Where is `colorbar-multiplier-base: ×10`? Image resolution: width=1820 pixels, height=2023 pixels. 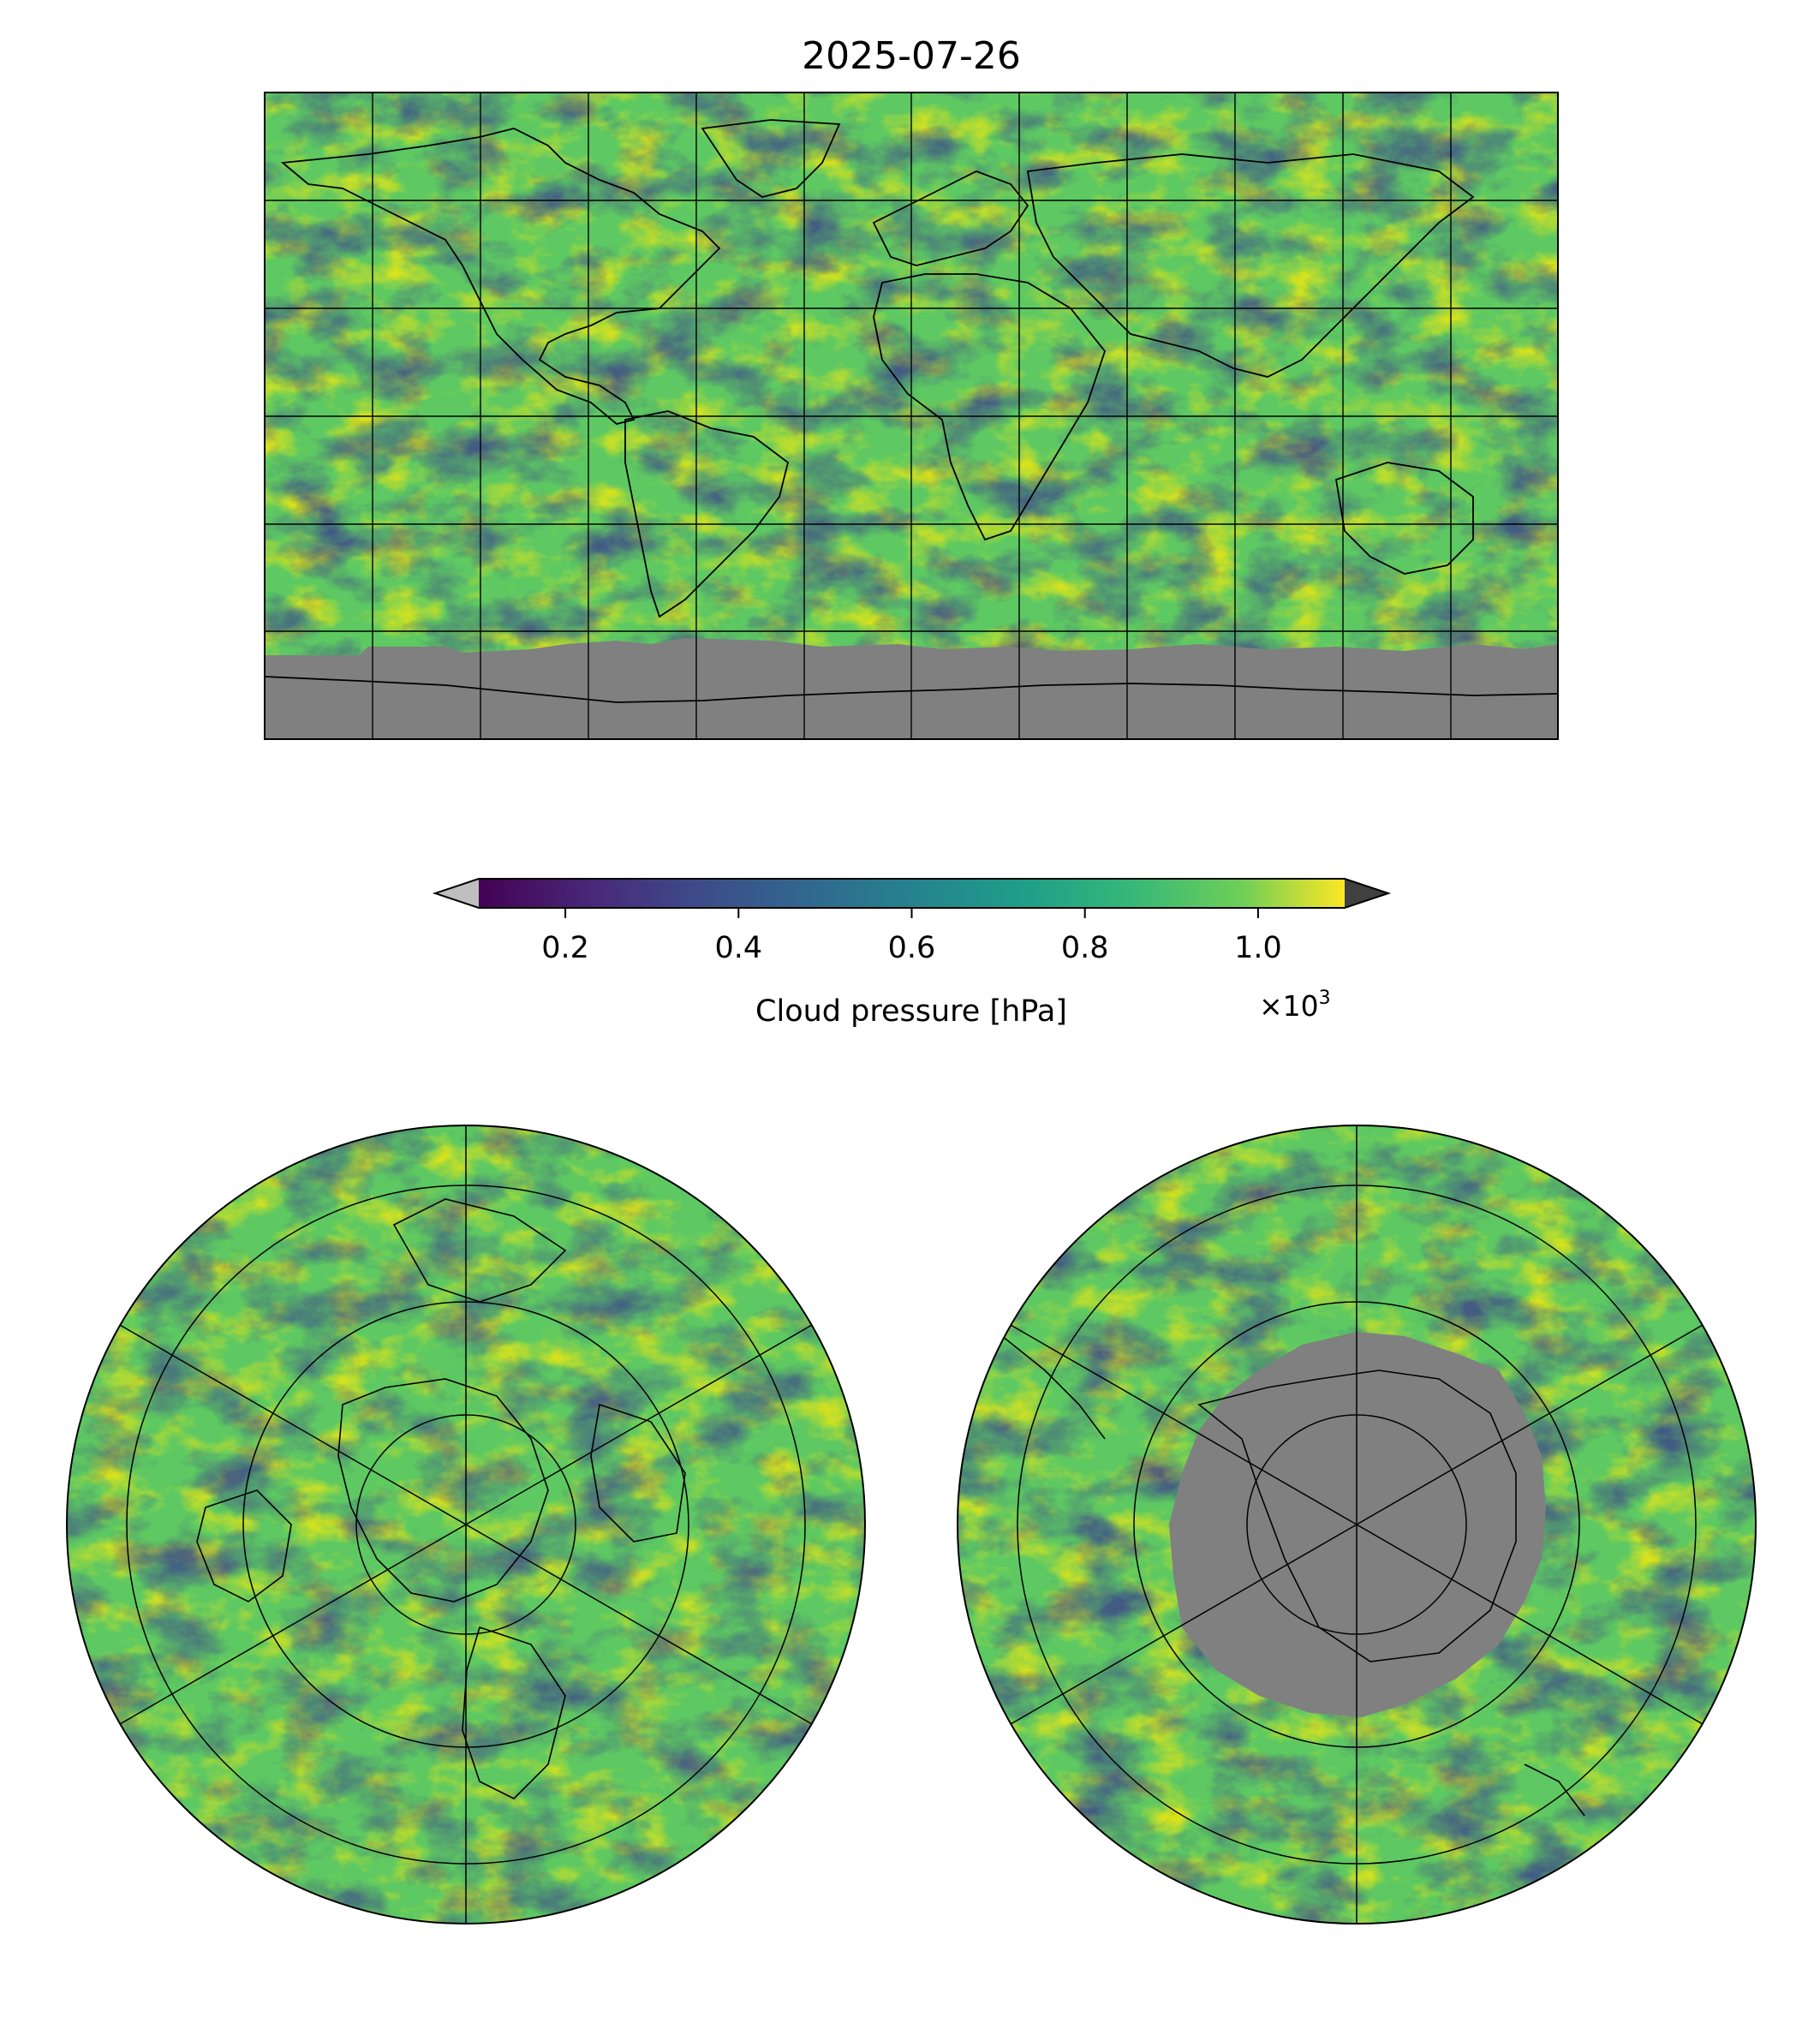
colorbar-multiplier-base: ×10 is located at coordinates (1289, 1006).